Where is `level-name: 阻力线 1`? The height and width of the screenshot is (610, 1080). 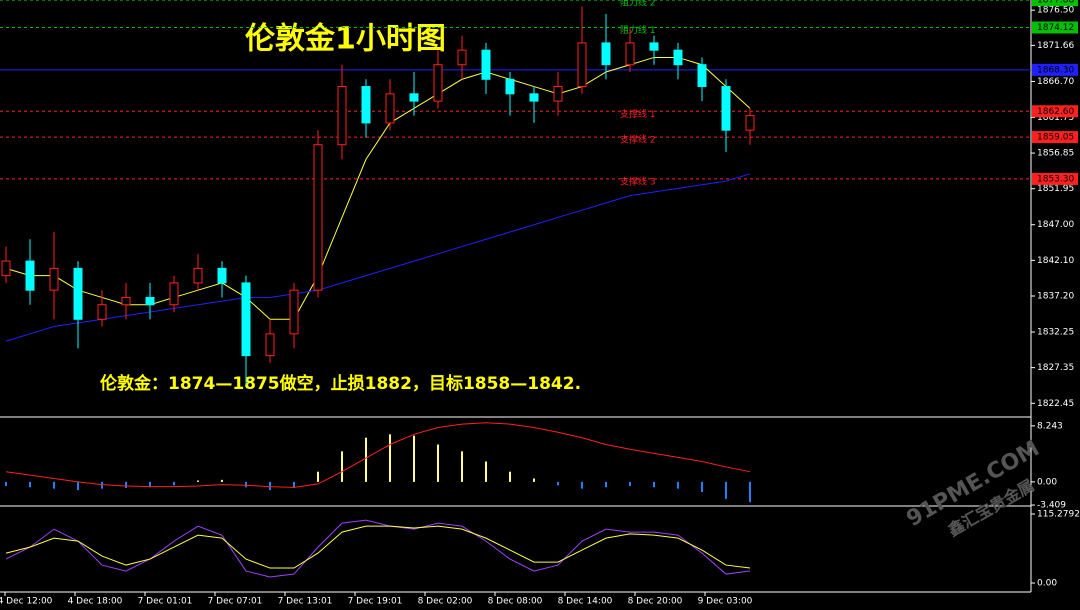
level-name: 阻力线 1 is located at coordinates (638, 30).